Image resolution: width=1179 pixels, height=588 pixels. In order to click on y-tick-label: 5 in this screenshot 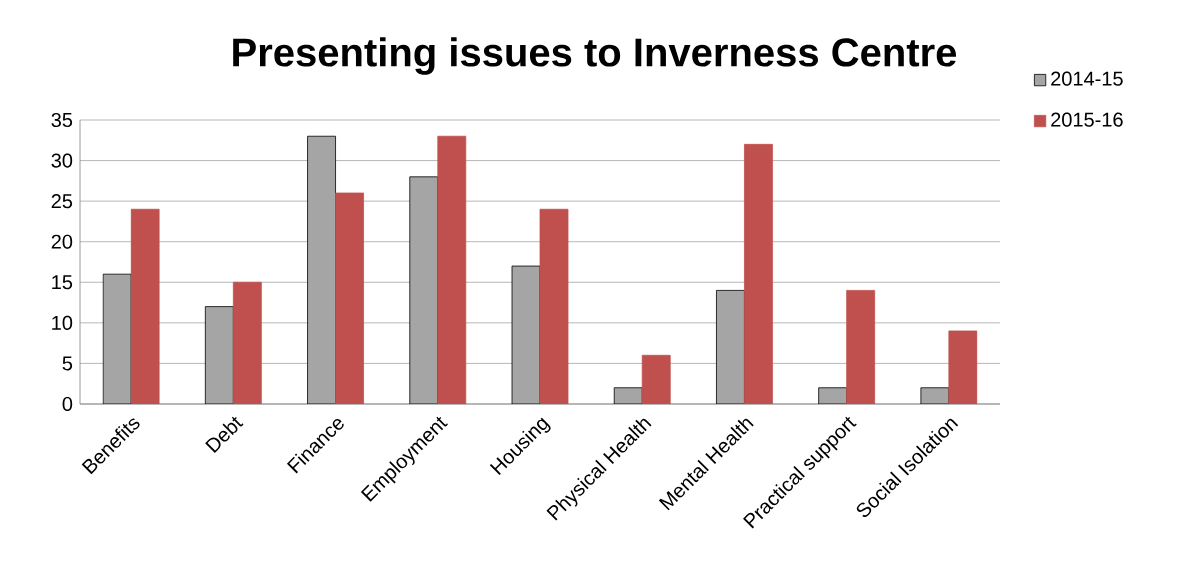, I will do `click(67, 363)`.